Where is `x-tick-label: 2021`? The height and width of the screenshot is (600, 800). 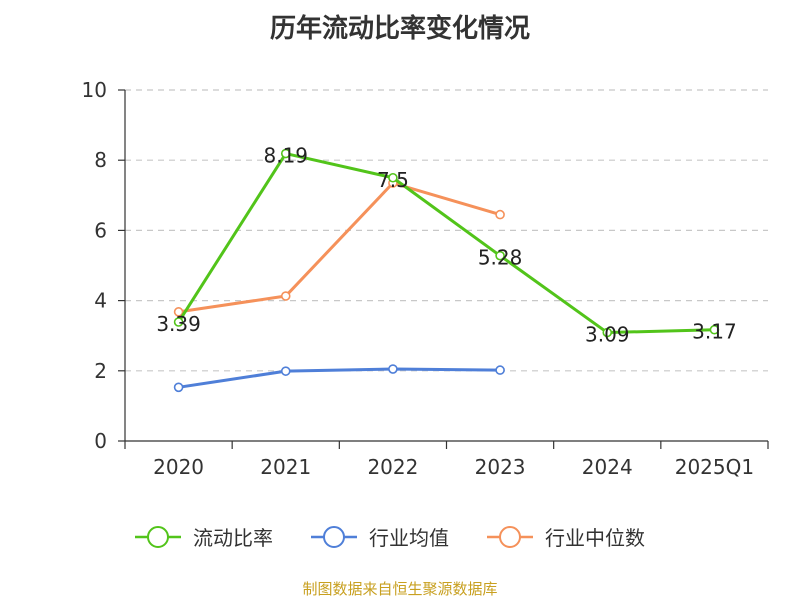 x-tick-label: 2021 is located at coordinates (285, 467).